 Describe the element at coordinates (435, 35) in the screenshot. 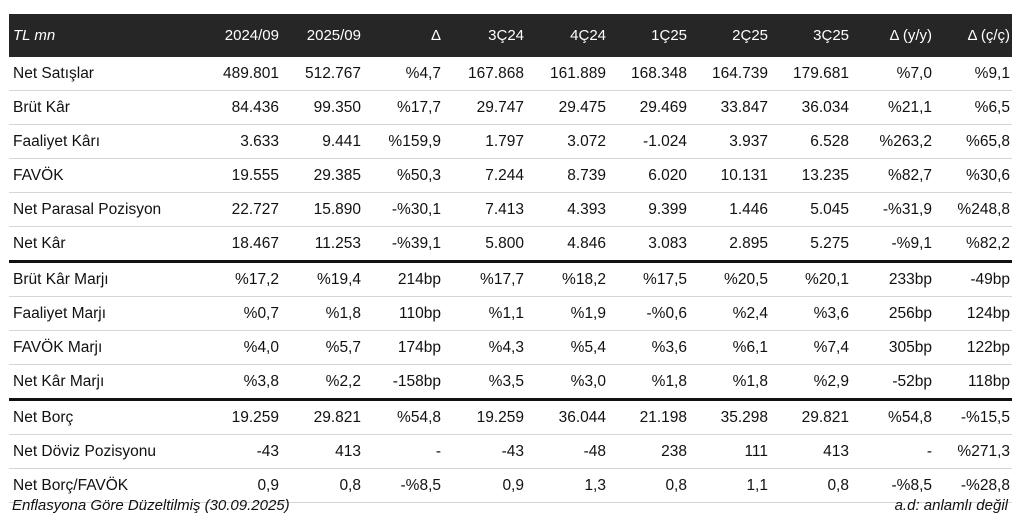

I see `header-cell: Δ` at that location.